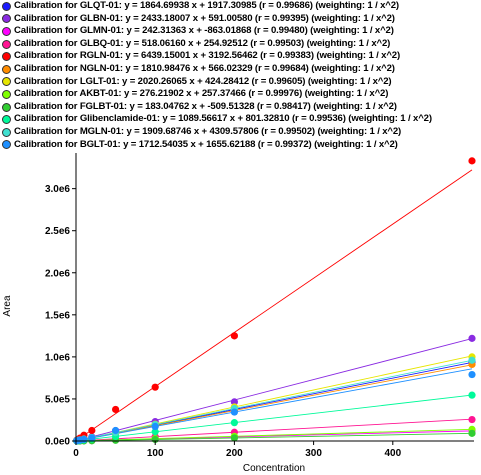 This screenshot has height=475, width=481. What do you see at coordinates (57, 399) in the screenshot?
I see `y-tick-label: 5.0e5` at bounding box center [57, 399].